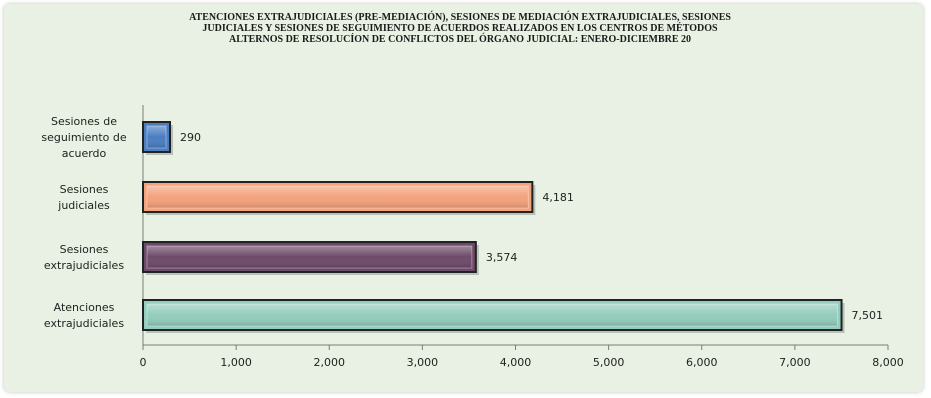  What do you see at coordinates (330, 362) in the screenshot?
I see `x-tick-label: 2,000` at bounding box center [330, 362].